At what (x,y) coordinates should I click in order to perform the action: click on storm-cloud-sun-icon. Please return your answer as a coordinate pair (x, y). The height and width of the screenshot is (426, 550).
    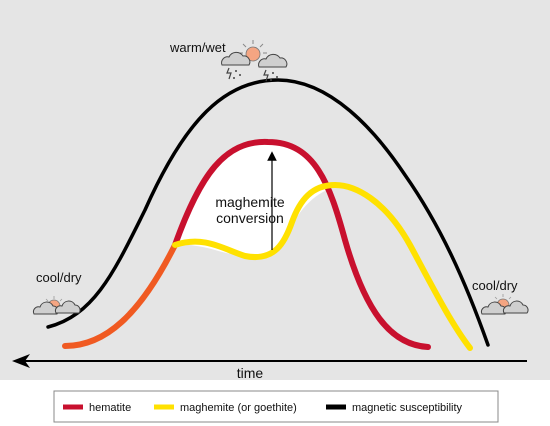
    Looking at the image, I should click on (254, 61).